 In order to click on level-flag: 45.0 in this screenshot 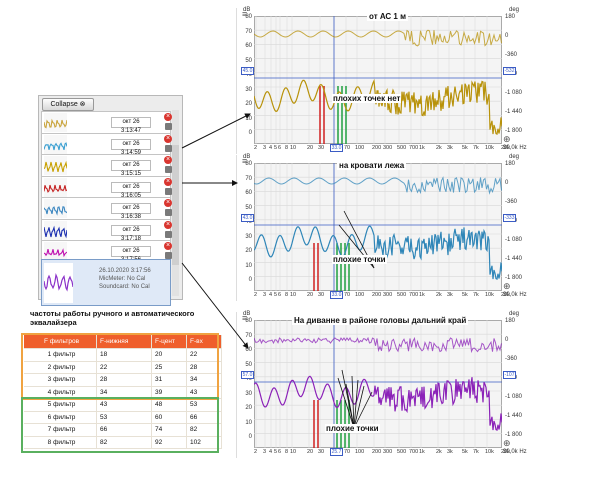, I will do `click(247, 71)`.